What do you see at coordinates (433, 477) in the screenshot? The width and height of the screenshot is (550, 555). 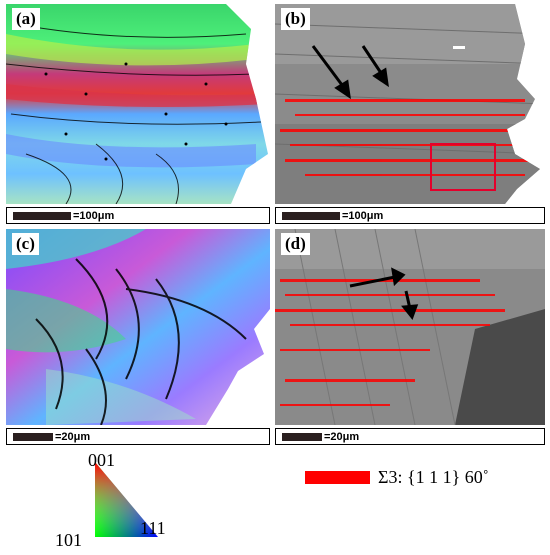 I see `sigma3-legend-label: Σ3: {1 1 1} 60˚` at bounding box center [433, 477].